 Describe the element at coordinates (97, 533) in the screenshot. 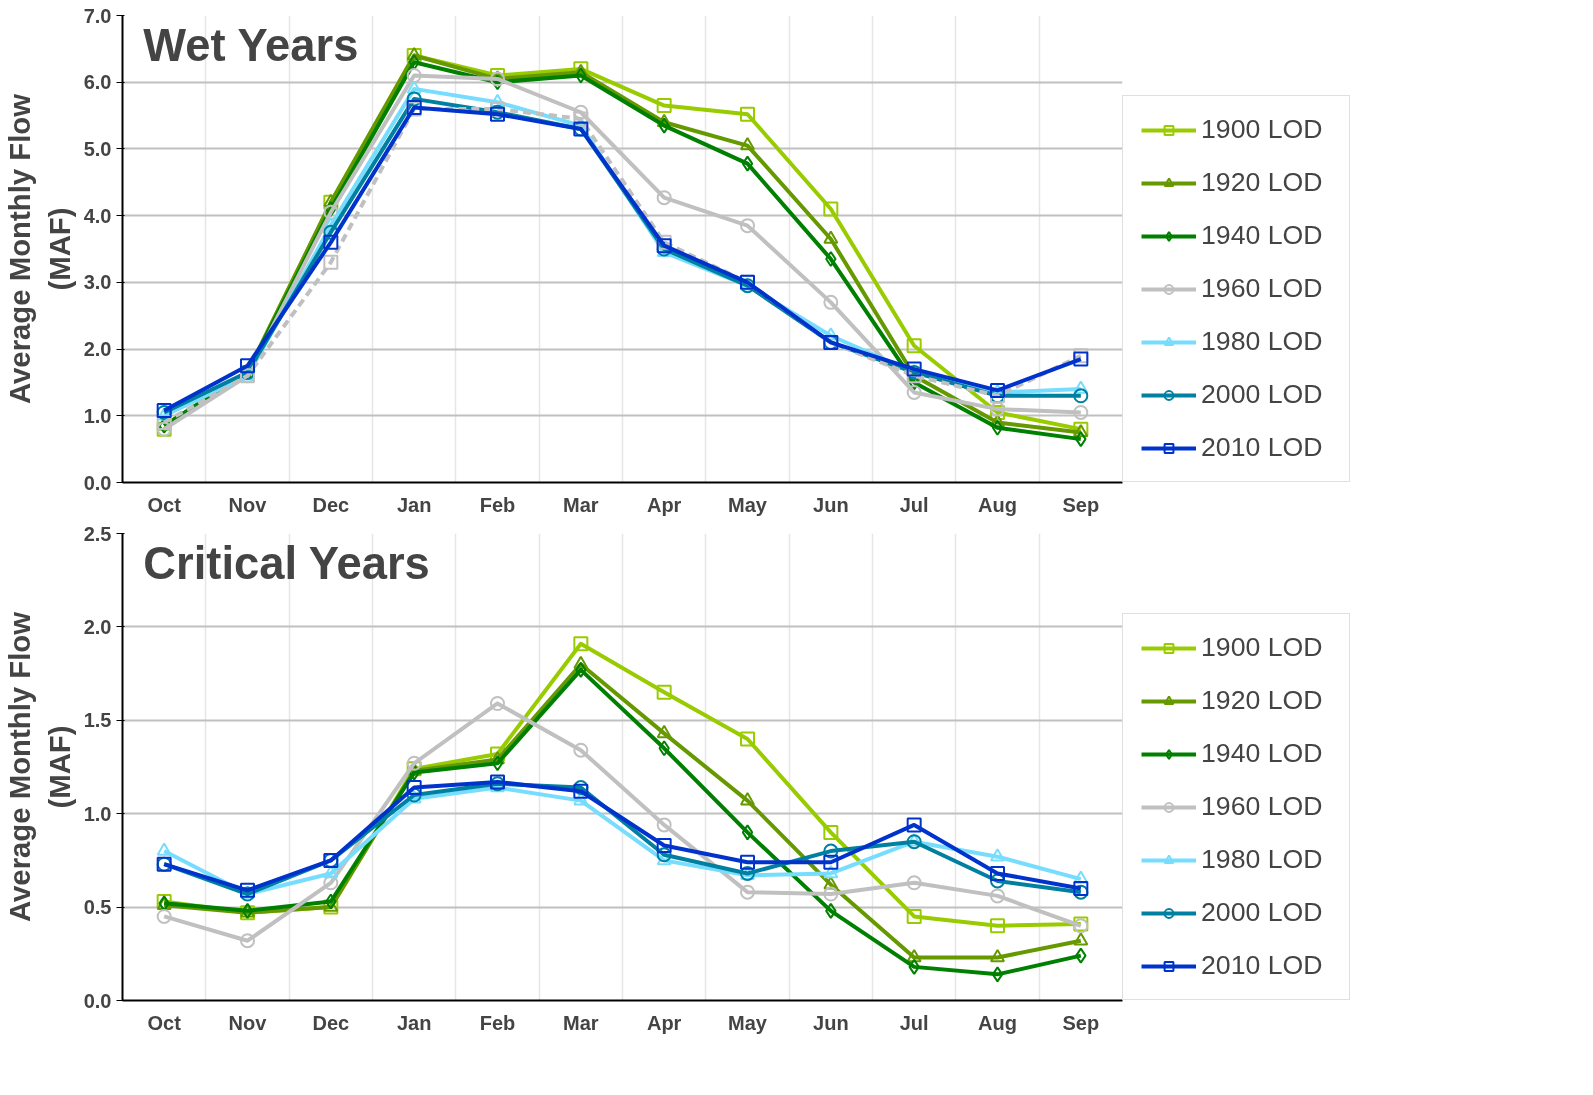

I see `y-tick-label: 2.5` at that location.